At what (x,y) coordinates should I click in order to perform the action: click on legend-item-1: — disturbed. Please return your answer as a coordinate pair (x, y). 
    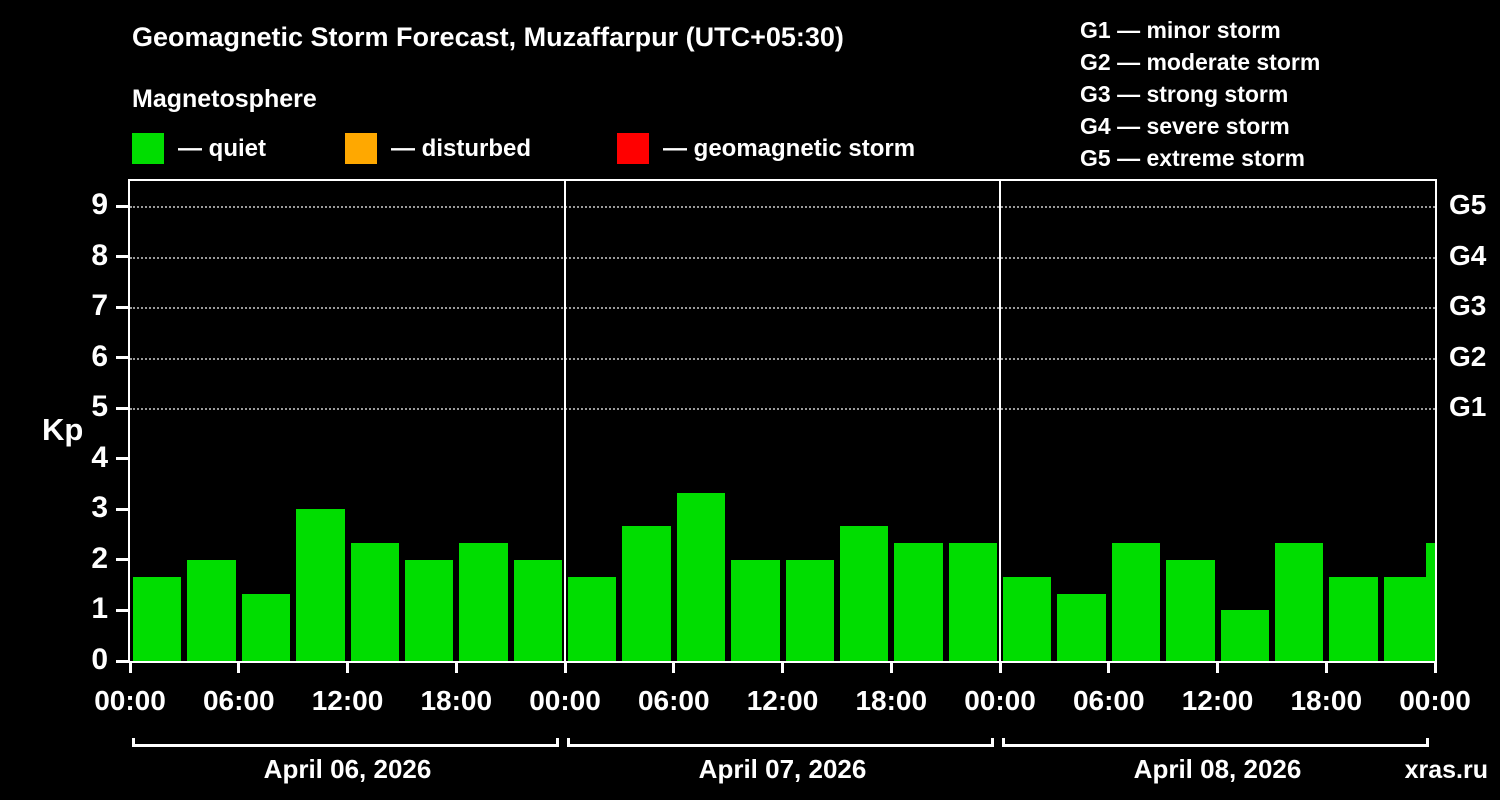
    Looking at the image, I should click on (438, 148).